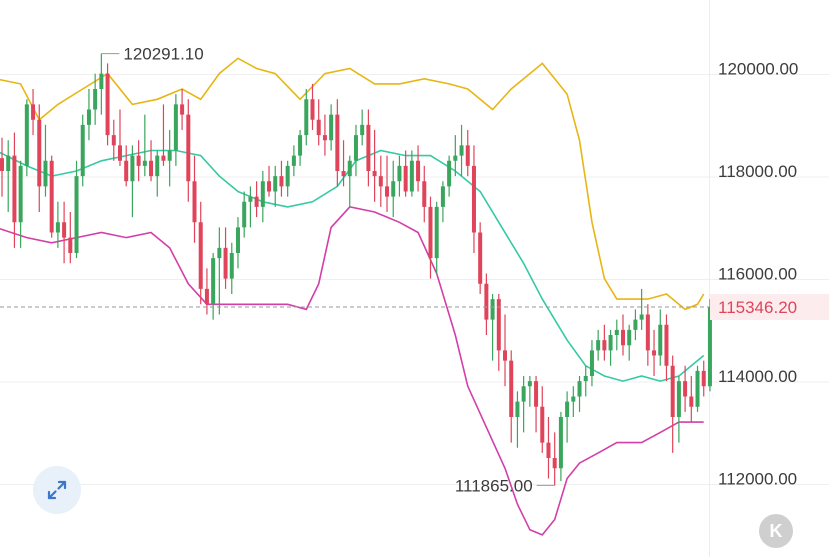  What do you see at coordinates (758, 69) in the screenshot?
I see `y-tick-label: 120000.00` at bounding box center [758, 69].